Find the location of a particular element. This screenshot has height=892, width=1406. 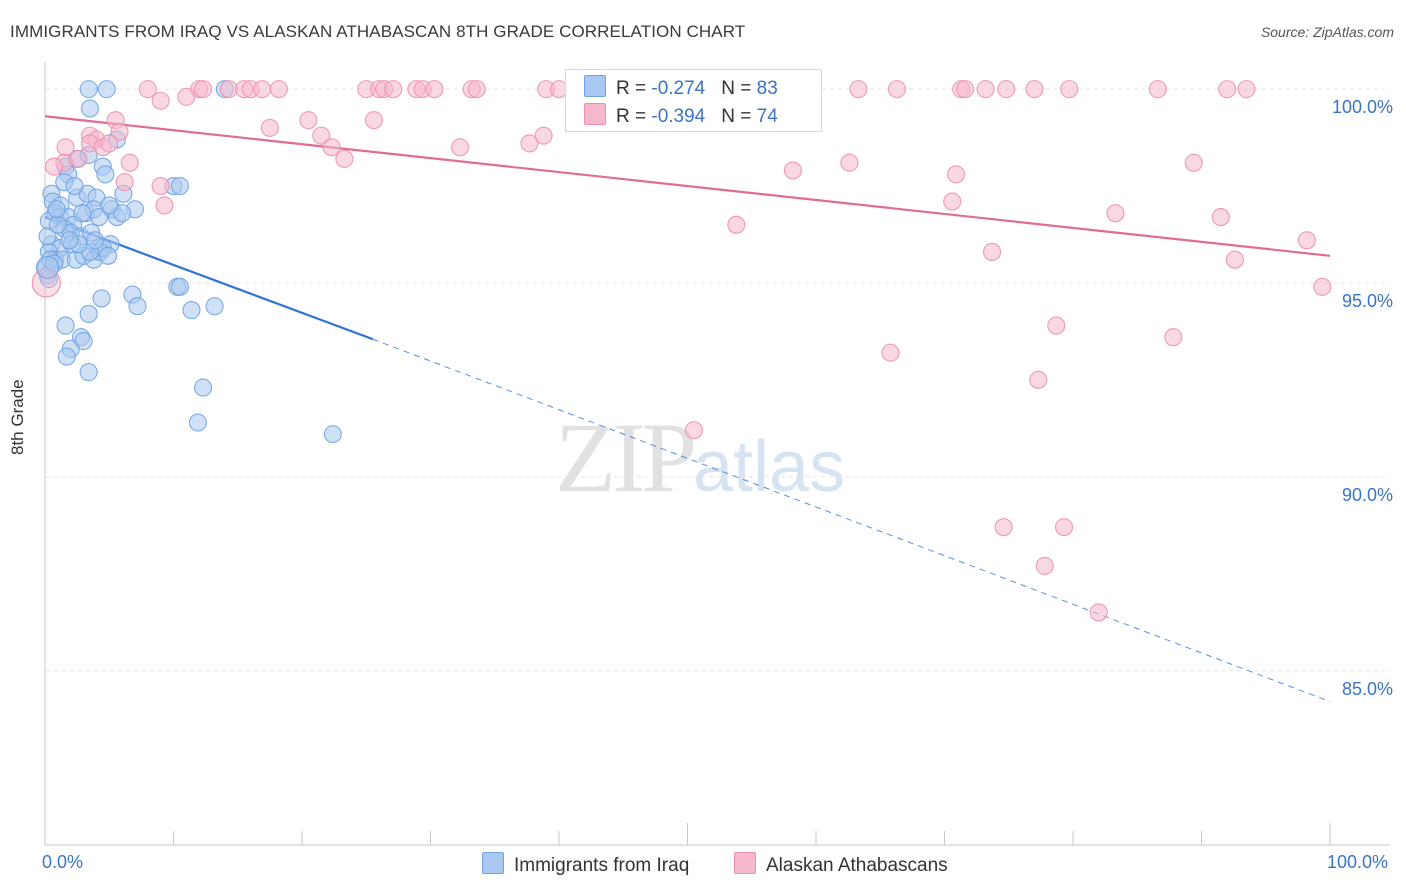

legend-row-athabascan: R = -0.394 N = 74 is located at coordinates (681, 115).